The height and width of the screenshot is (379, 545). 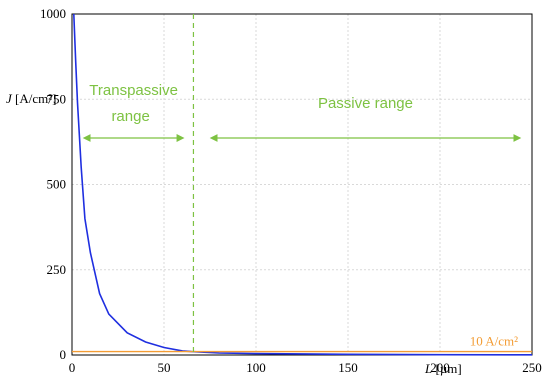 What do you see at coordinates (63, 354) in the screenshot?
I see `y-tick-label: 0` at bounding box center [63, 354].